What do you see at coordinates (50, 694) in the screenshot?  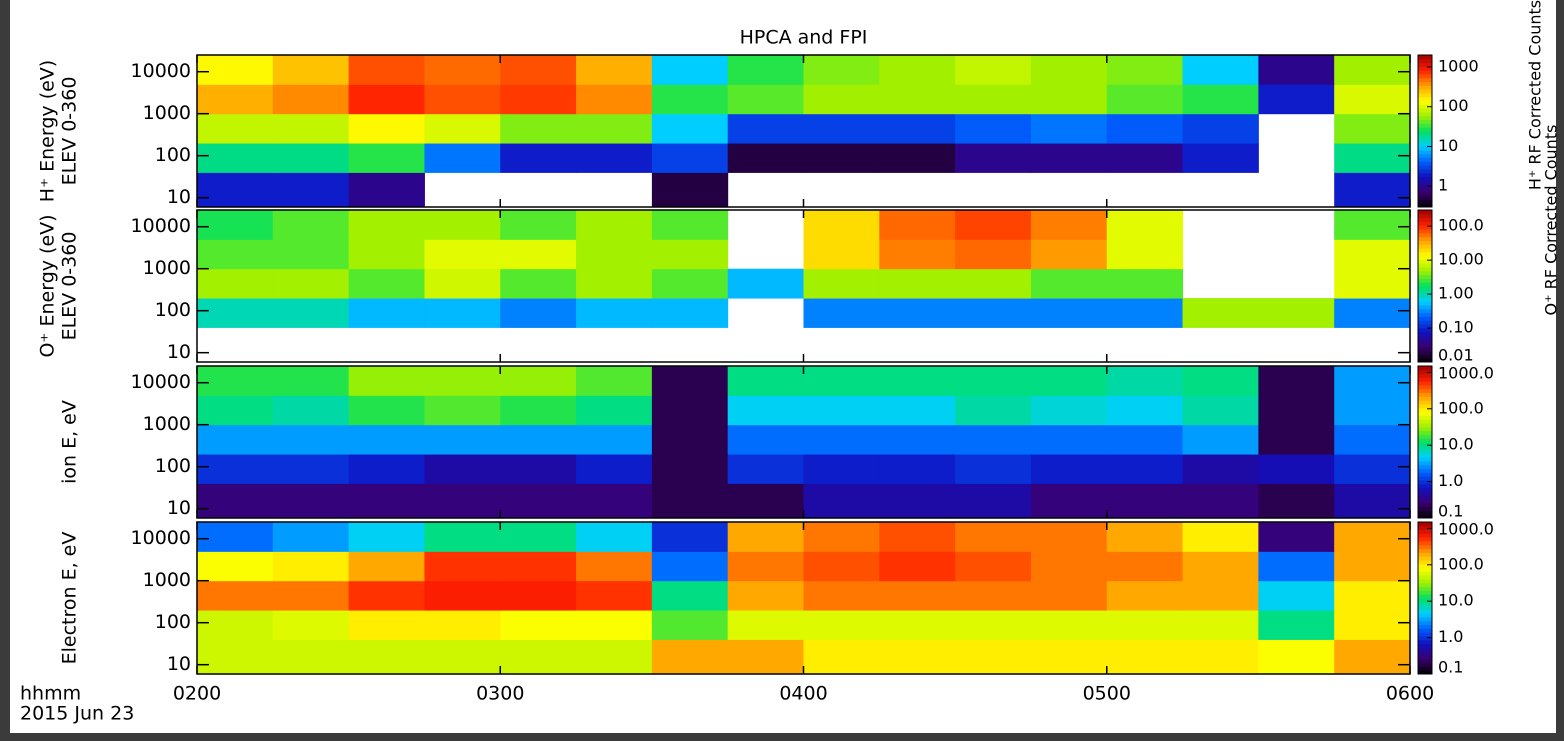 I see `x-axis-label: hhmm` at bounding box center [50, 694].